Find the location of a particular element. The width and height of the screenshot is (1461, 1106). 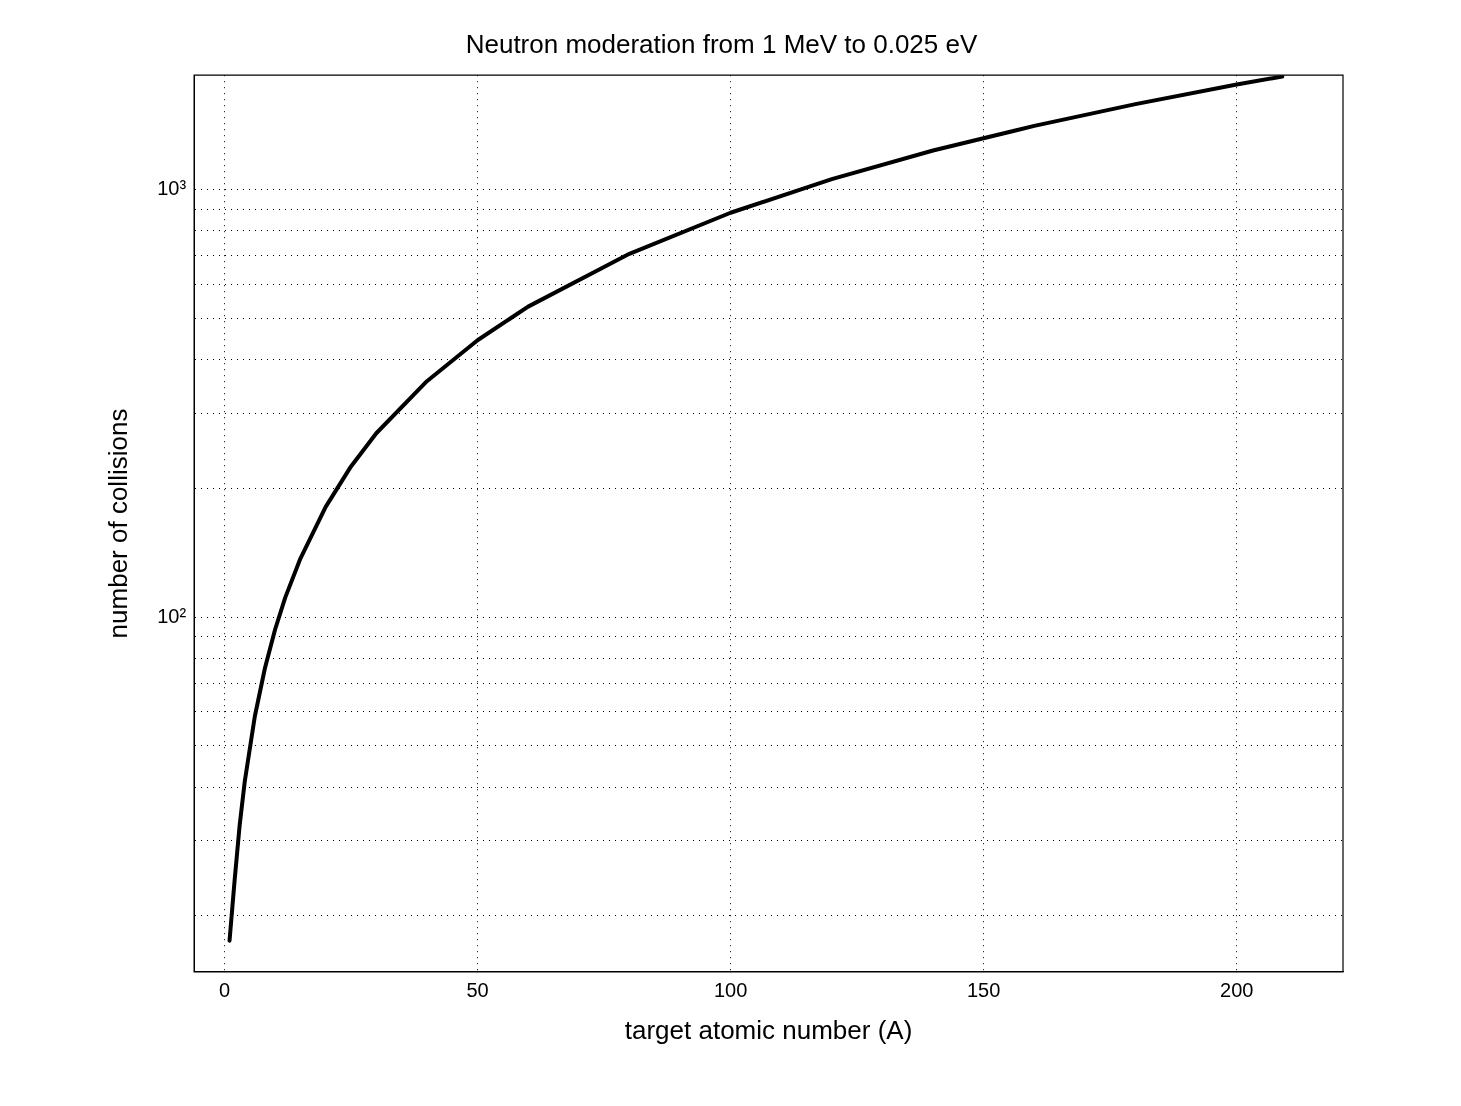

x-axis-title: target atomic number (A) is located at coordinates (768, 1029).